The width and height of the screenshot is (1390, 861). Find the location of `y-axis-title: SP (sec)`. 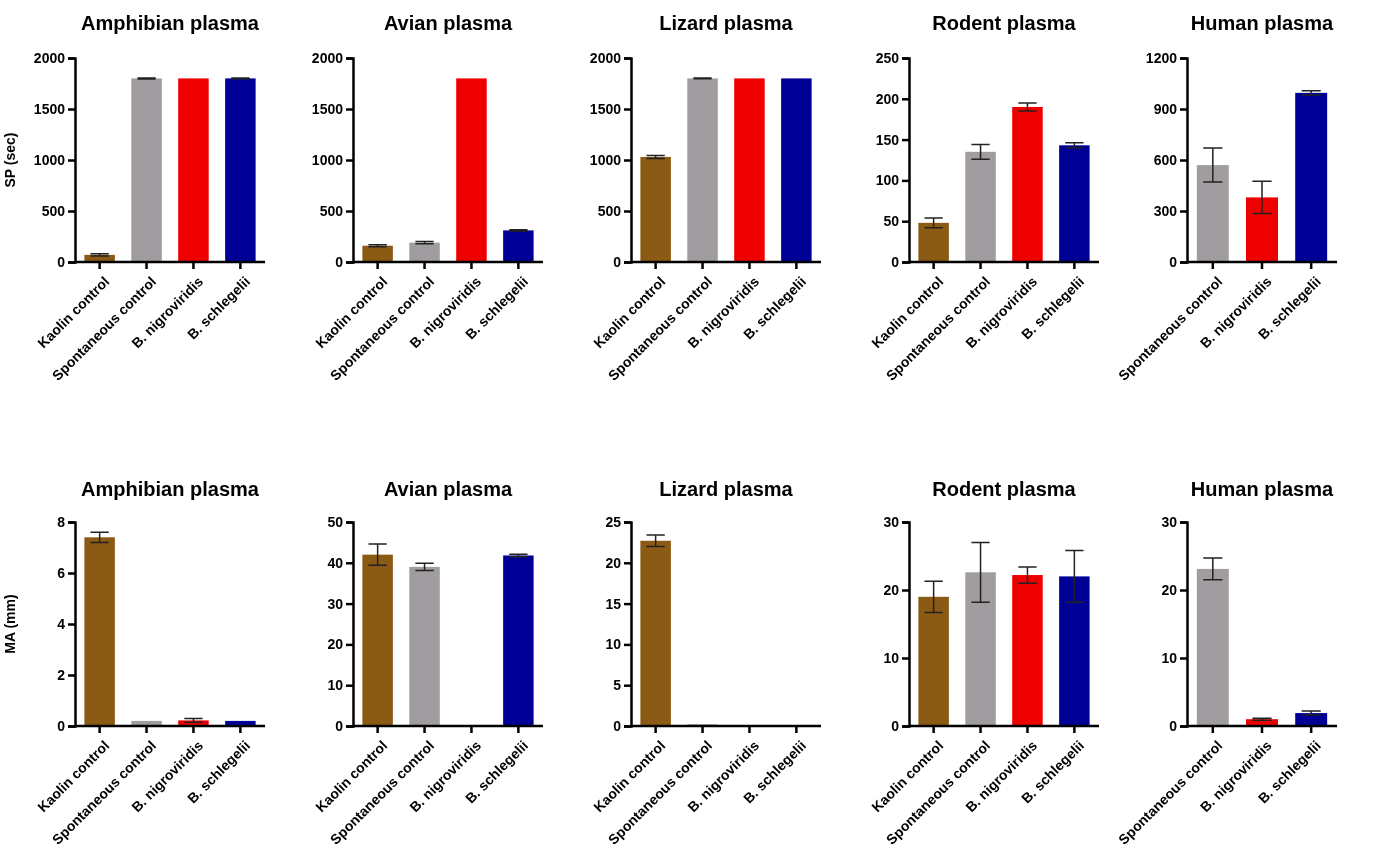

y-axis-title: SP (sec) is located at coordinates (10, 160).